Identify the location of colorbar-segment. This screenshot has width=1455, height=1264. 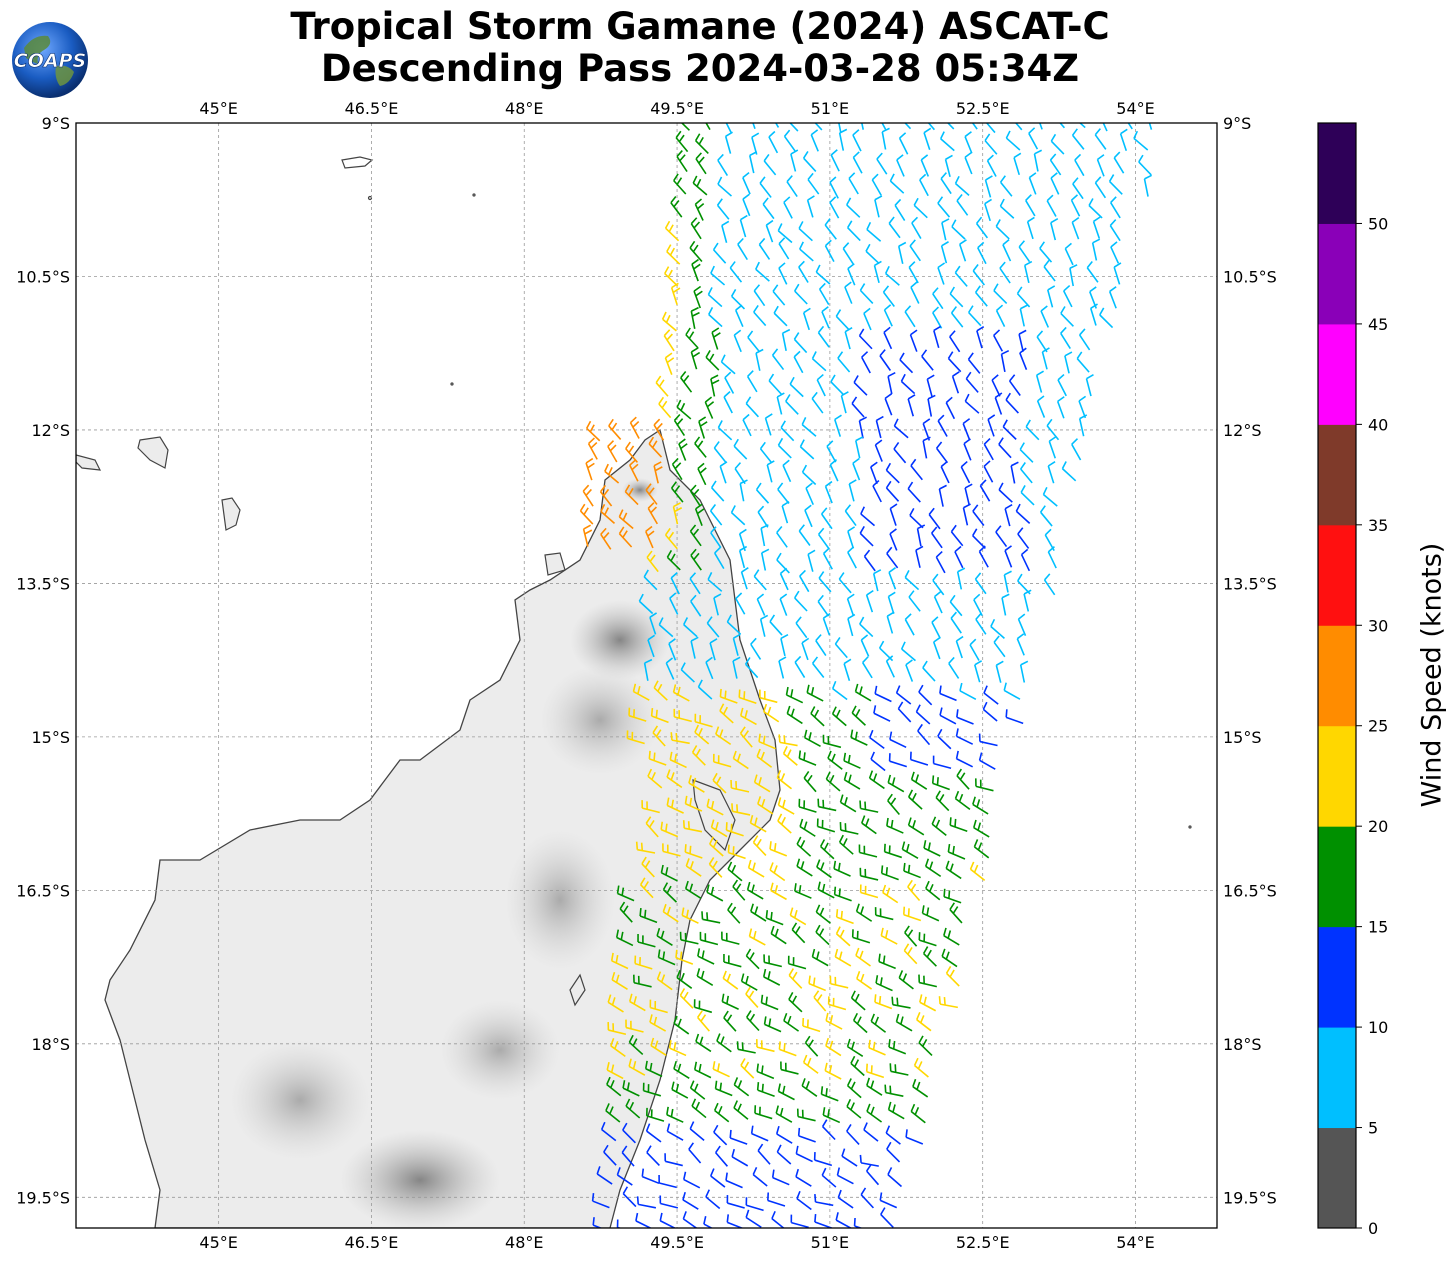
(1337, 877).